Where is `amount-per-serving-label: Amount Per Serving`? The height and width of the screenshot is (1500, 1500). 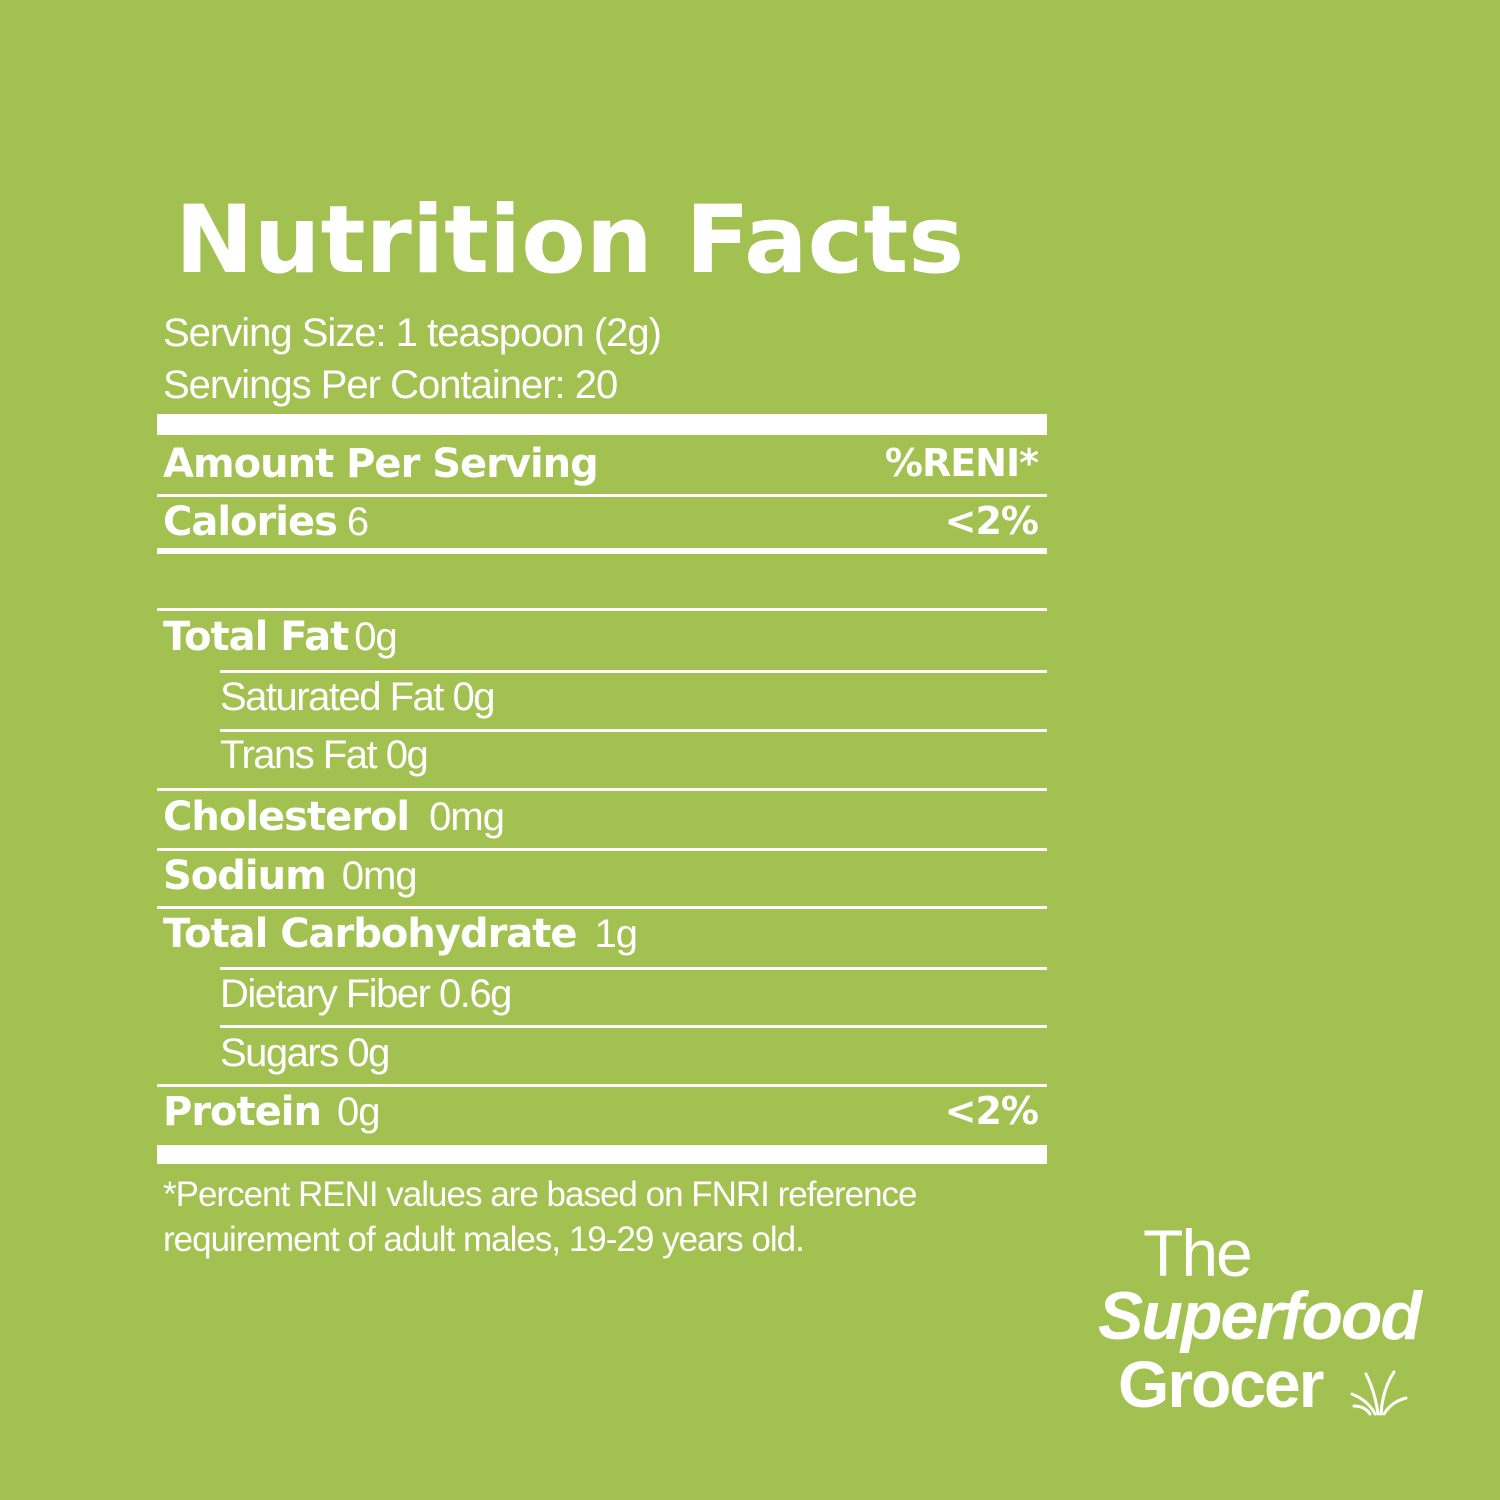
amount-per-serving-label: Amount Per Serving is located at coordinates (381, 464).